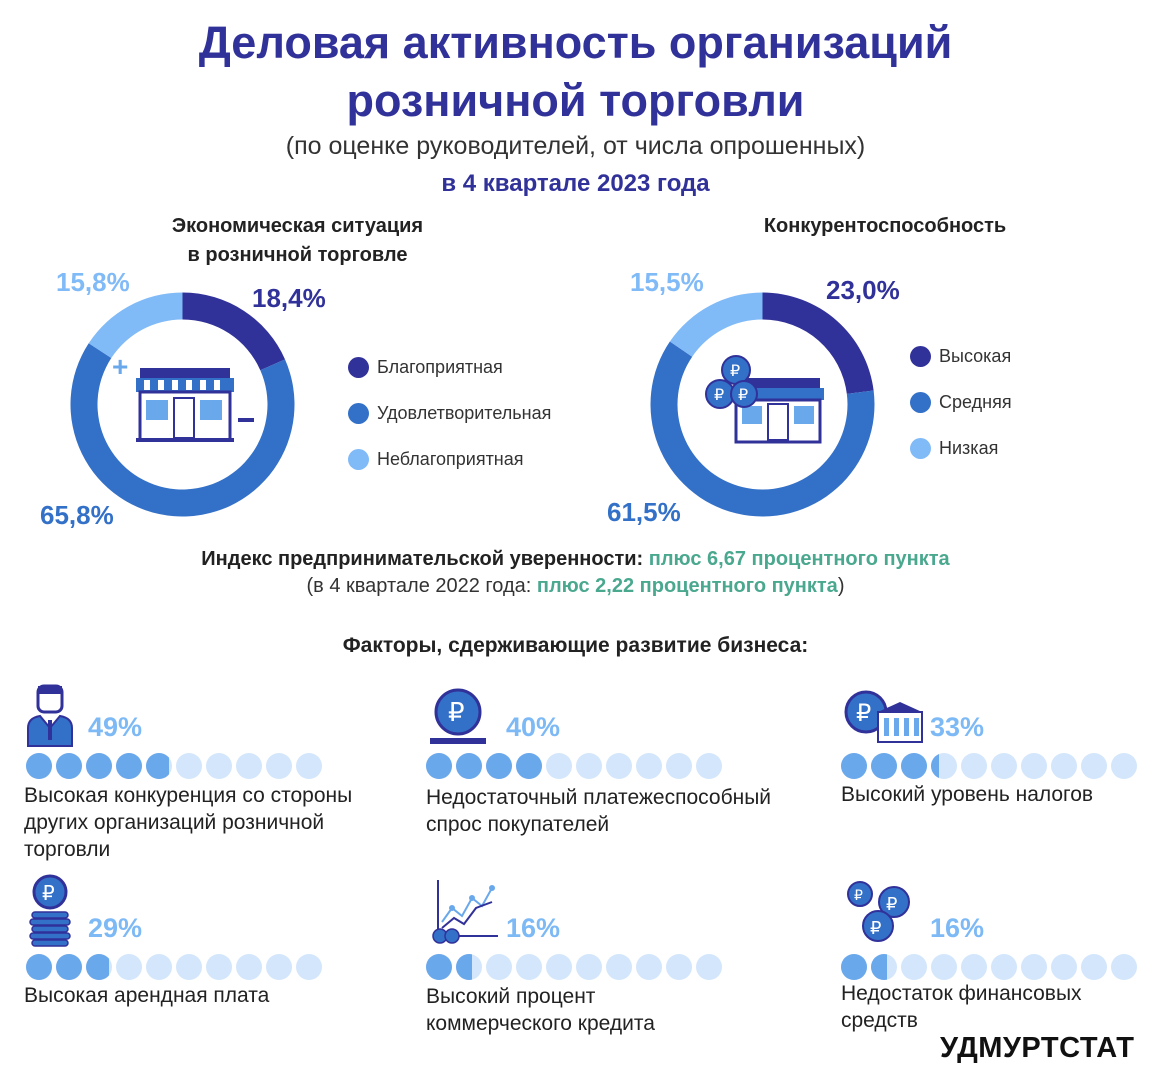  I want to click on index-value: плюс 6,67 процентного пункта, so click(799, 559).